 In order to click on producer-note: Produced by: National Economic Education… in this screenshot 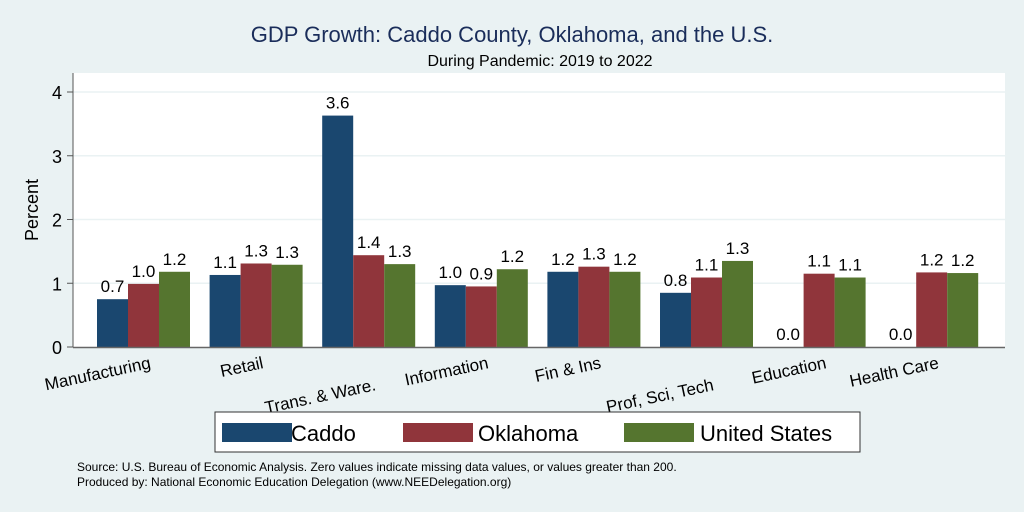, I will do `click(294, 482)`.